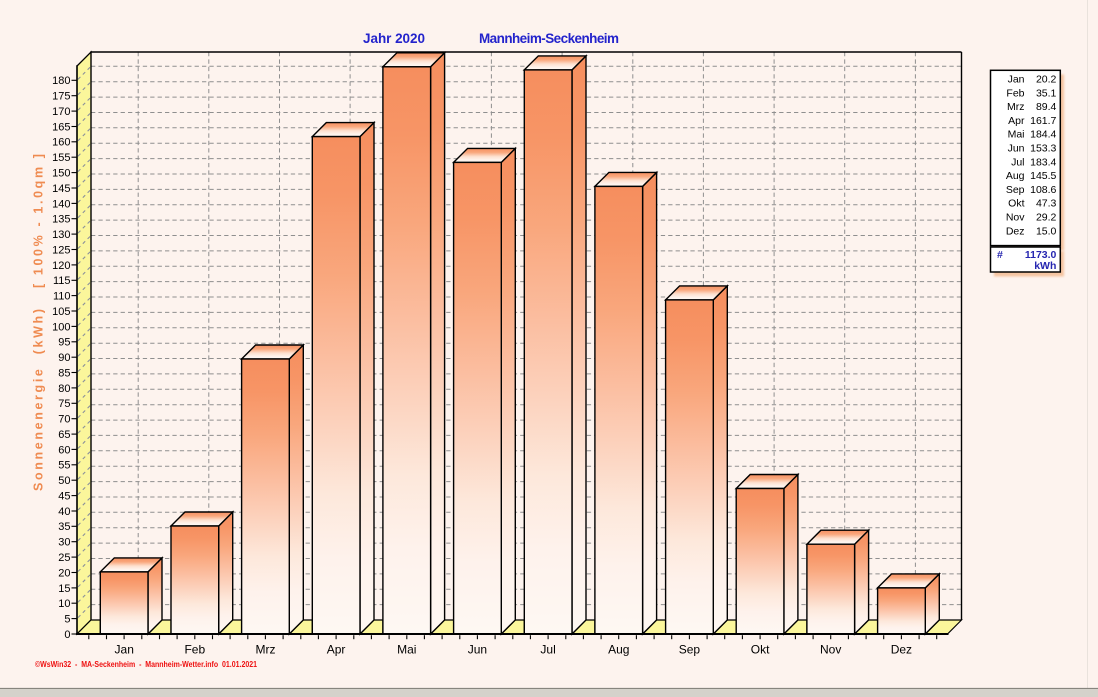  What do you see at coordinates (61, 204) in the screenshot?
I see `svg-text: 140` at bounding box center [61, 204].